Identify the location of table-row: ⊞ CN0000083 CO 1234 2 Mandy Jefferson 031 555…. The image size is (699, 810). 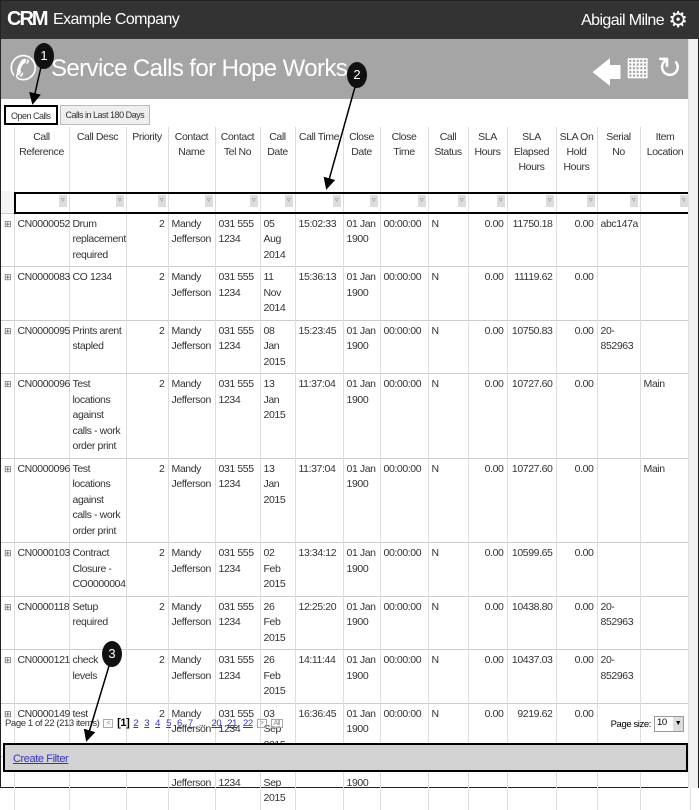
(346, 293).